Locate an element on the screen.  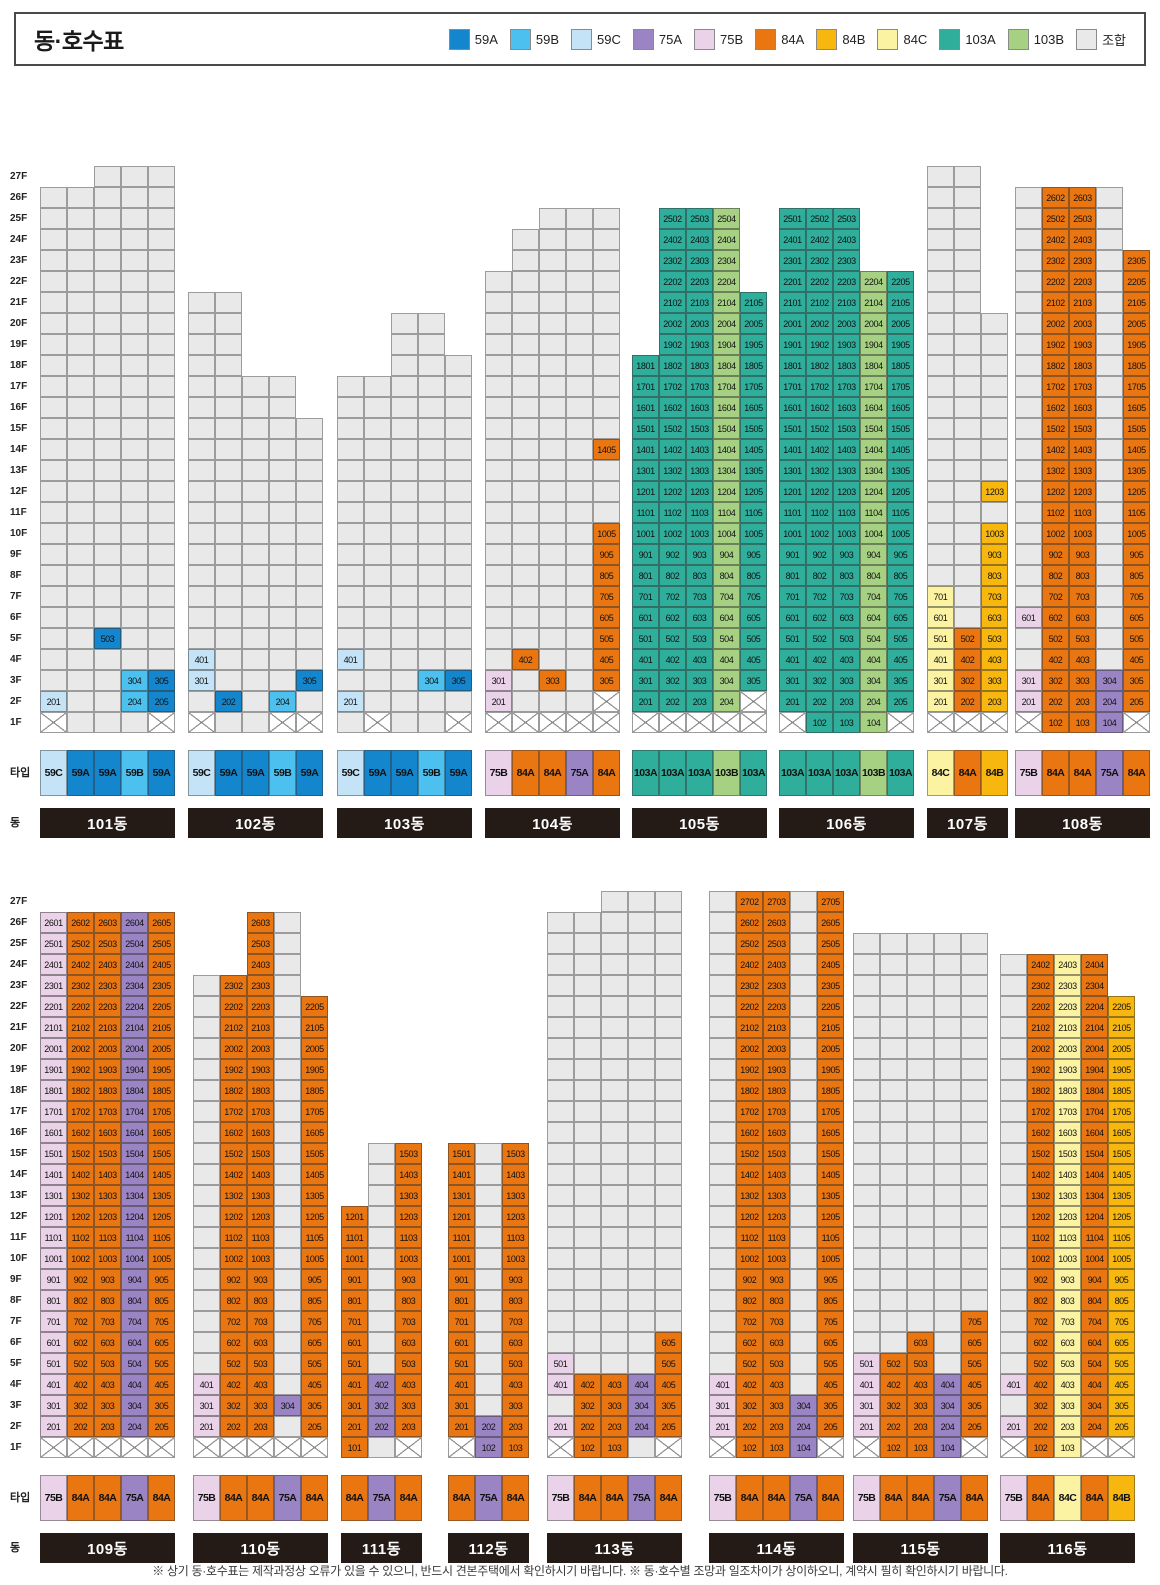
unit-cell-1101: 1101 is located at coordinates (792, 512).